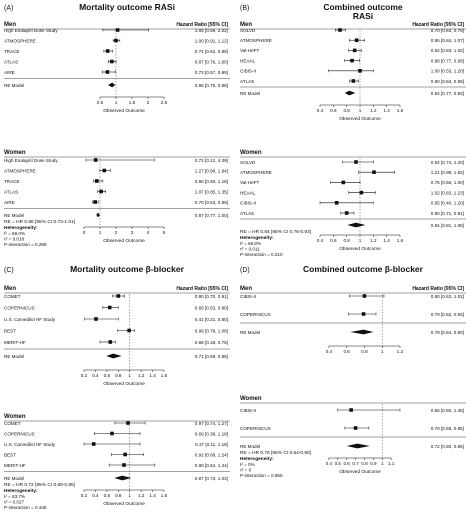 The height and width of the screenshot is (530, 474). Describe the element at coordinates (10, 454) in the screenshot. I see `study-label: BEST` at that location.